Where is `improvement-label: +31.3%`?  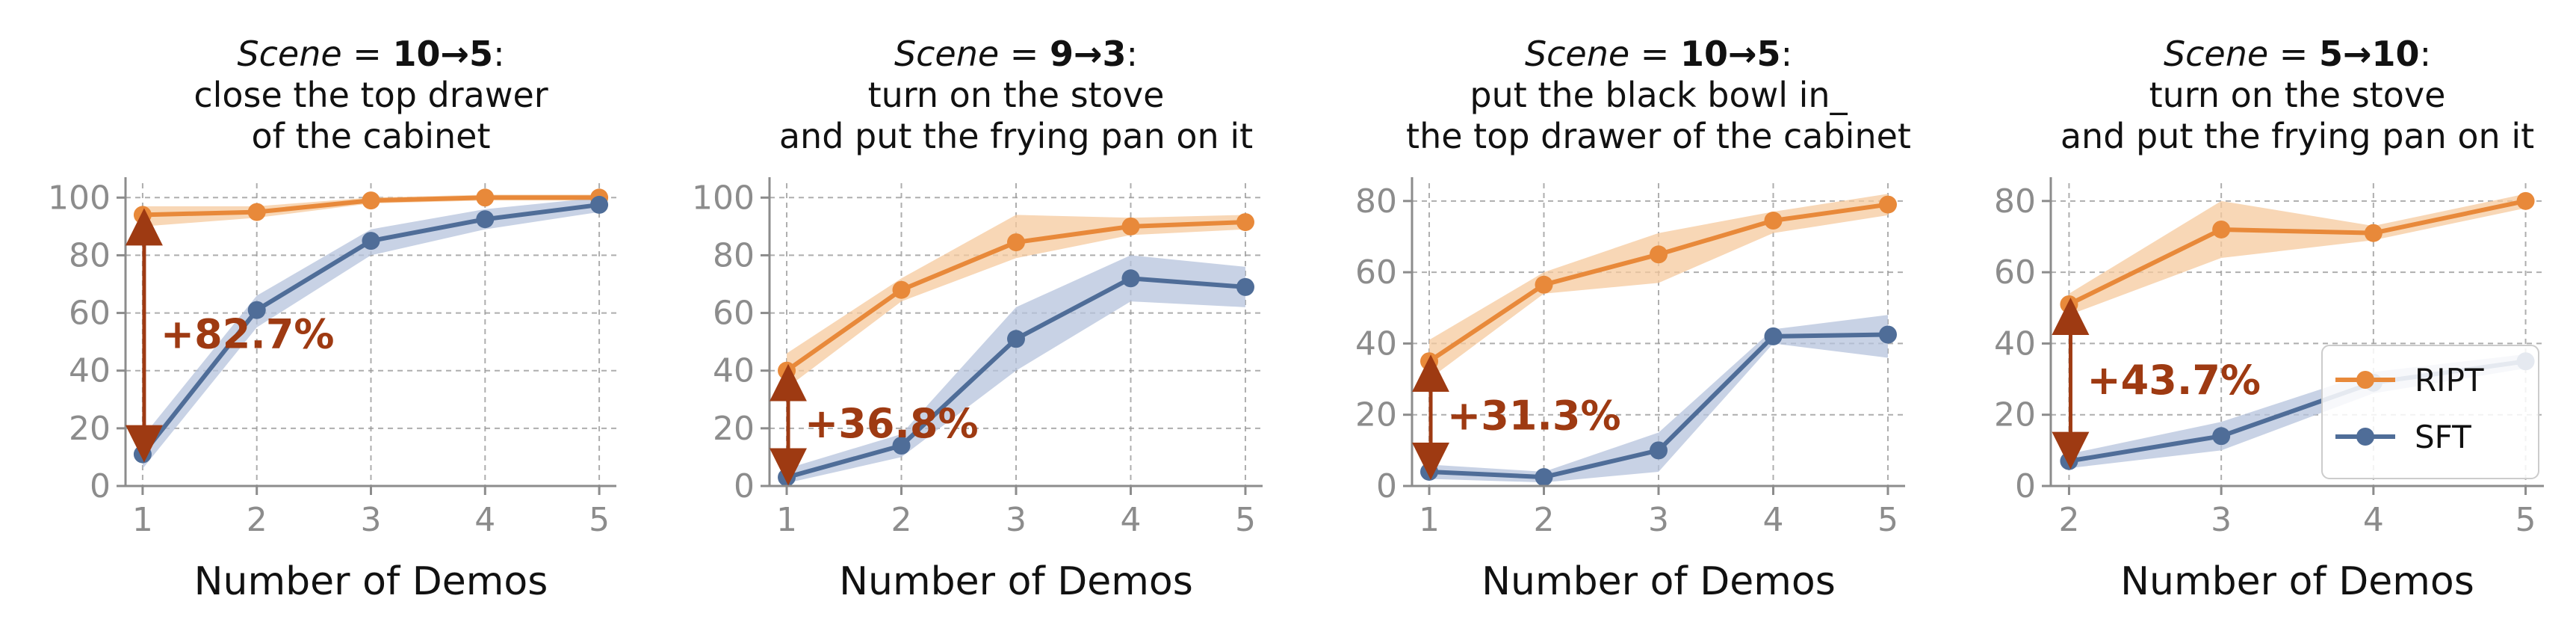
improvement-label: +31.3% is located at coordinates (1534, 416).